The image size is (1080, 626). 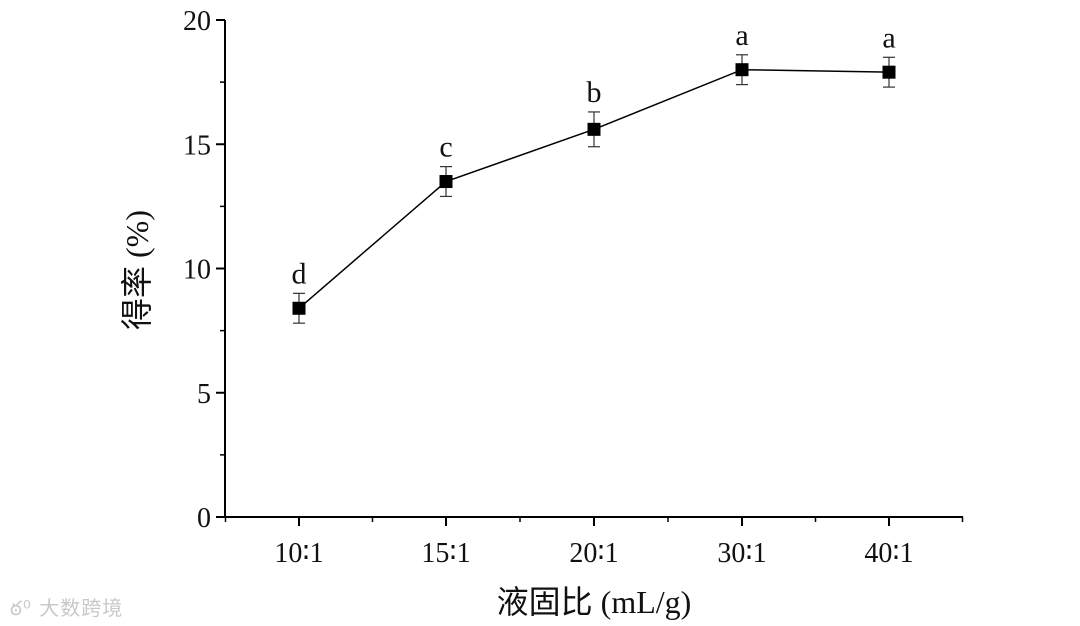 What do you see at coordinates (445, 147) in the screenshot?
I see `significance-label: c` at bounding box center [445, 147].